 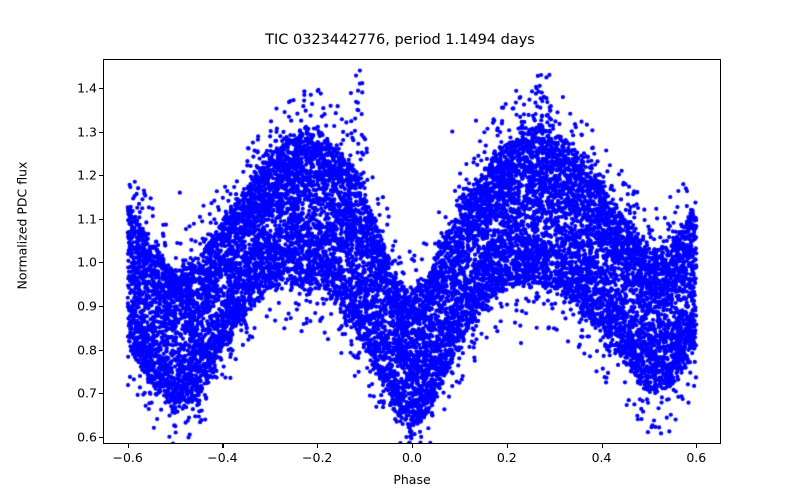 What do you see at coordinates (222, 457) in the screenshot?
I see `x-tick-label: −0.4` at bounding box center [222, 457].